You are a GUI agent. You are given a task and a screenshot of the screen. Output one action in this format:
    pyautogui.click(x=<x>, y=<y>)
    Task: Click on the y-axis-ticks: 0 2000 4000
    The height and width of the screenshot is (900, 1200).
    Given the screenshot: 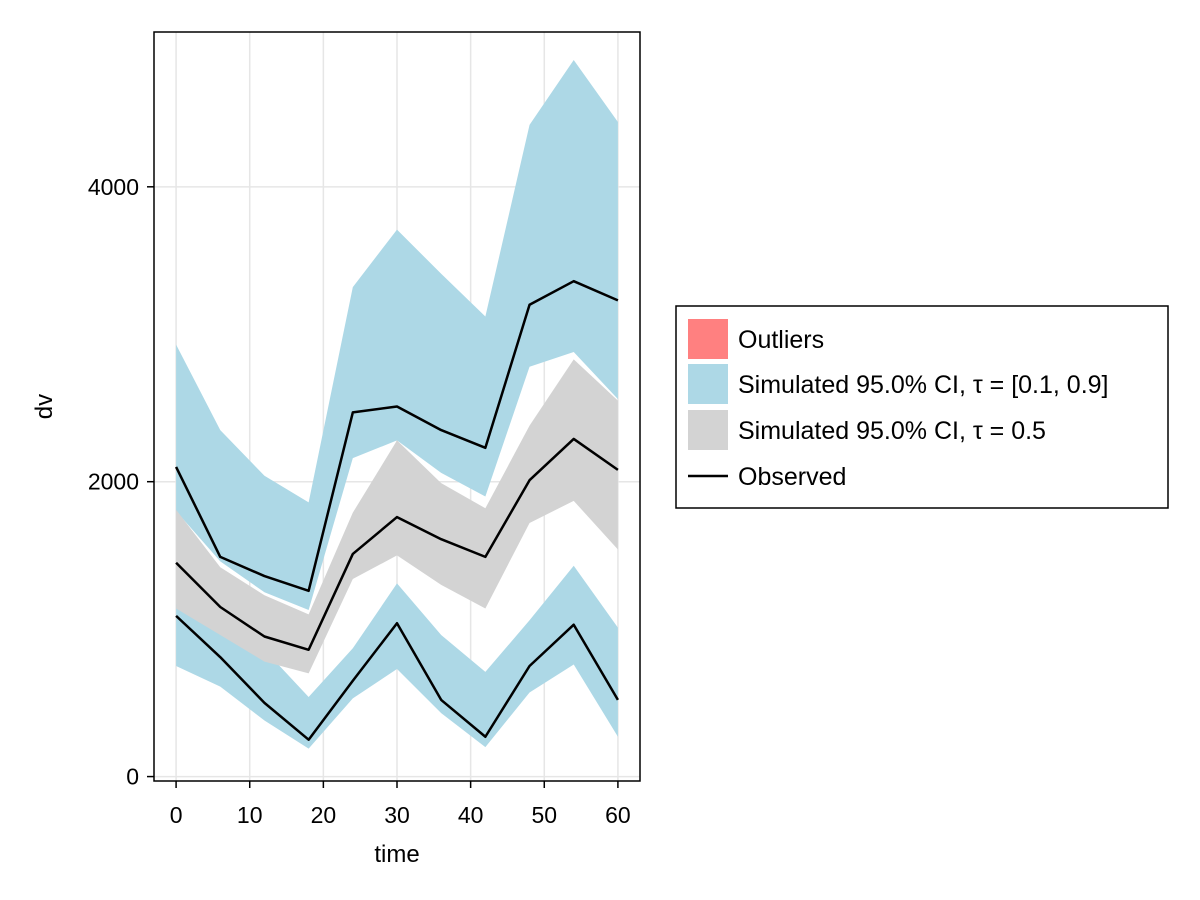 What is the action you would take?
    pyautogui.click(x=121, y=482)
    